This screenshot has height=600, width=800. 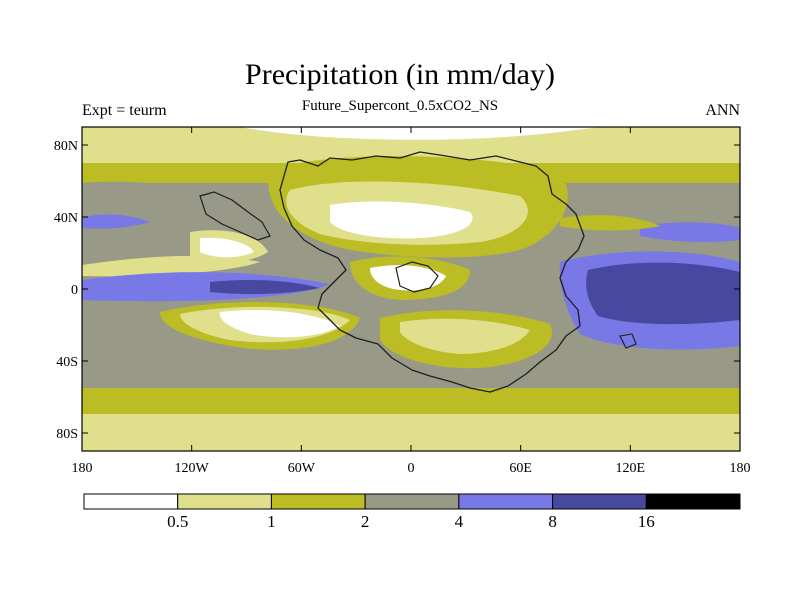 What do you see at coordinates (412, 512) in the screenshot?
I see `colorbar: 0.5 1 2 4 8 16` at bounding box center [412, 512].